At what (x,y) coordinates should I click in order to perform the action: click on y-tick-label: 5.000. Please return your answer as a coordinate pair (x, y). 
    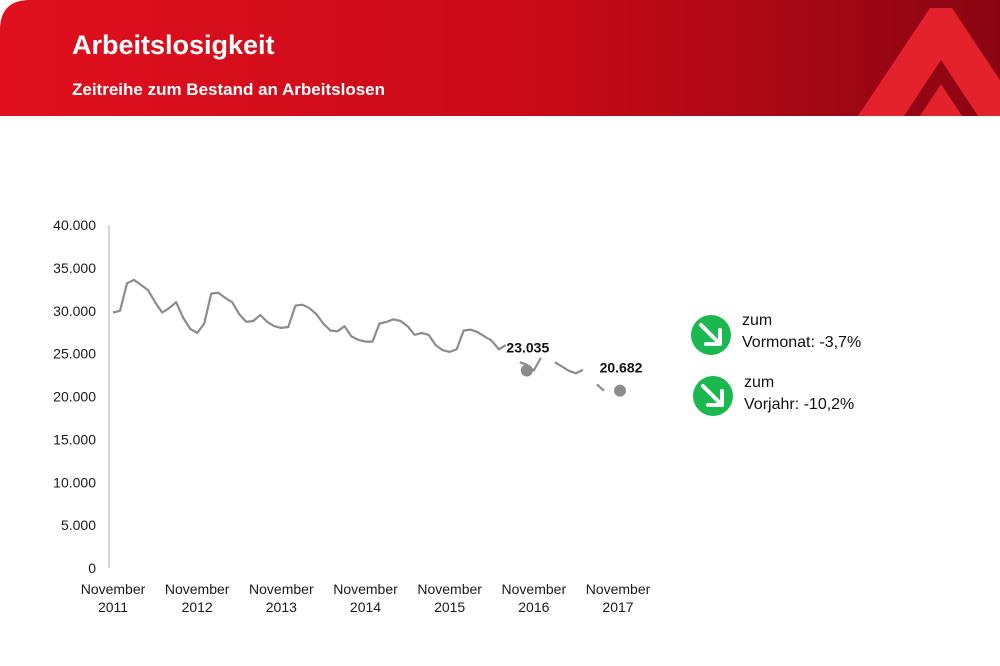
    Looking at the image, I should click on (78, 525).